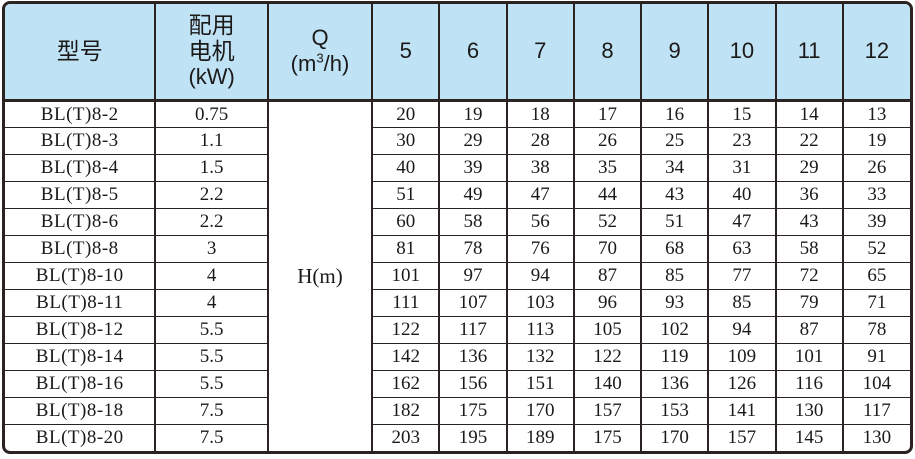 This screenshot has width=915, height=459. Describe the element at coordinates (607, 140) in the screenshot. I see `head-value-cell: 26` at that location.